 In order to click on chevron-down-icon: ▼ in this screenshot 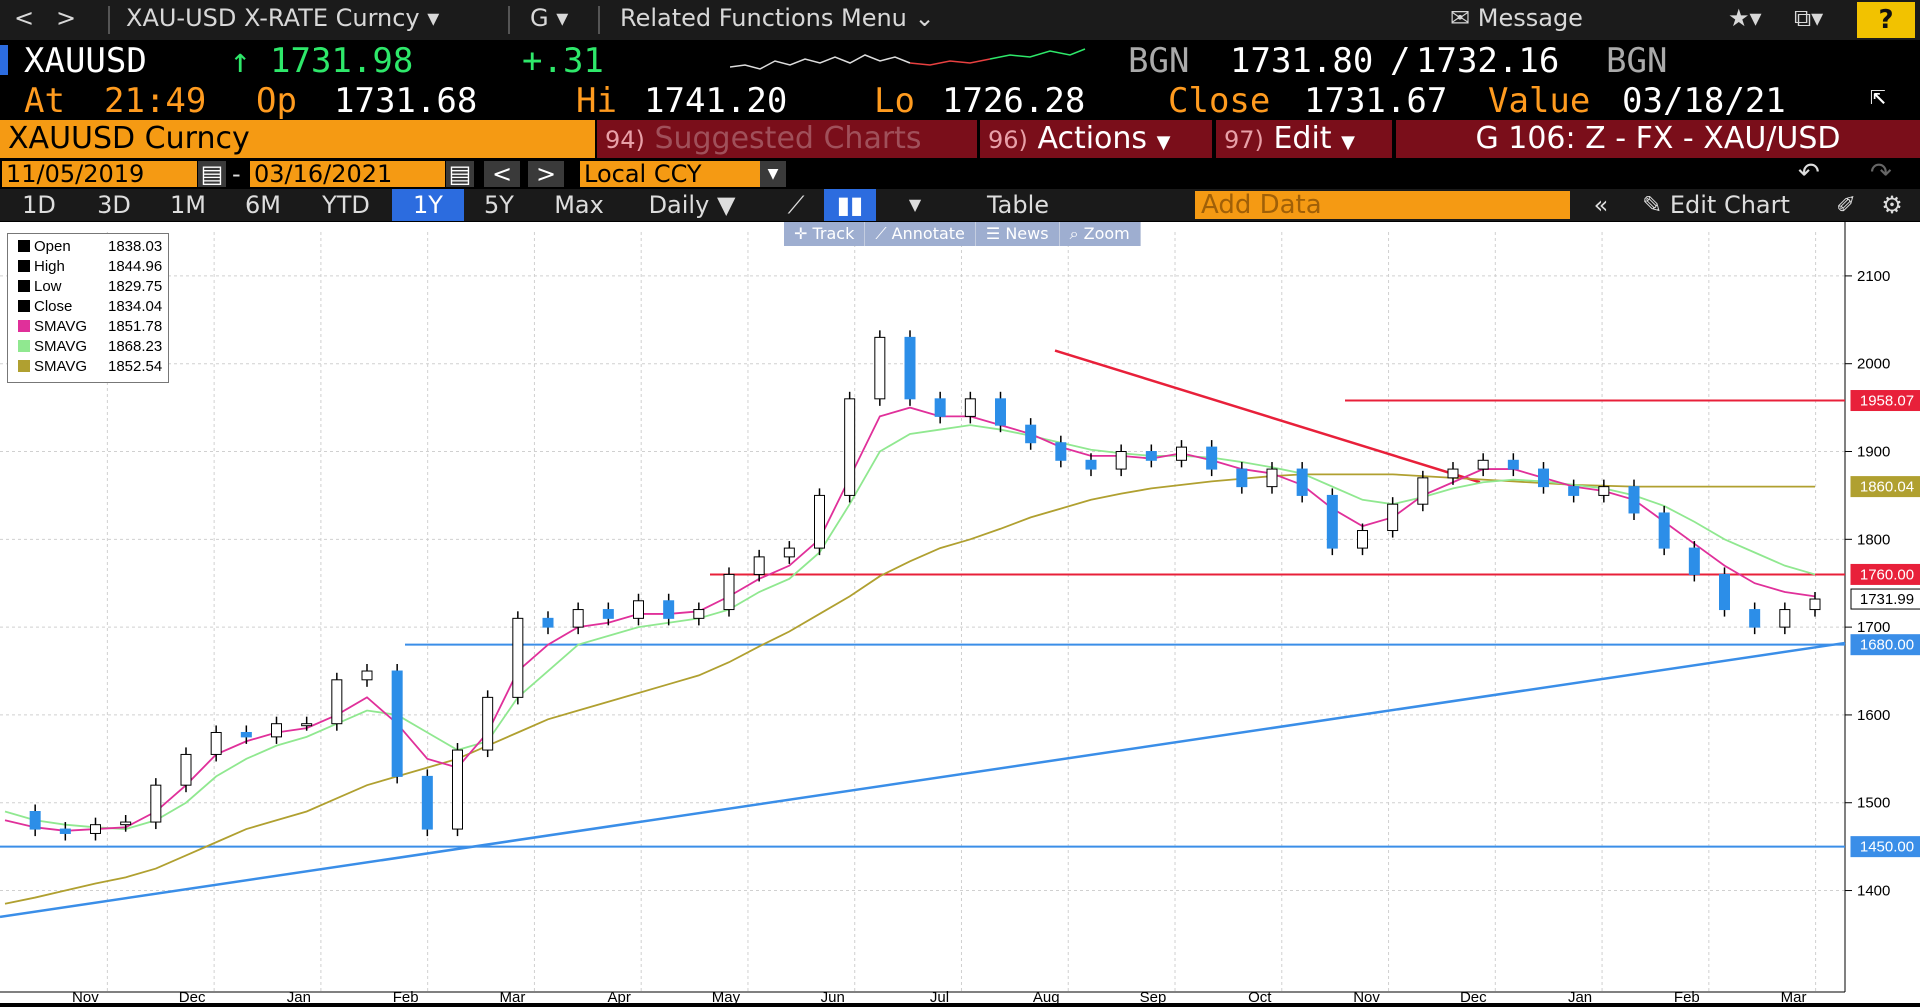, I will do `click(773, 174)`.